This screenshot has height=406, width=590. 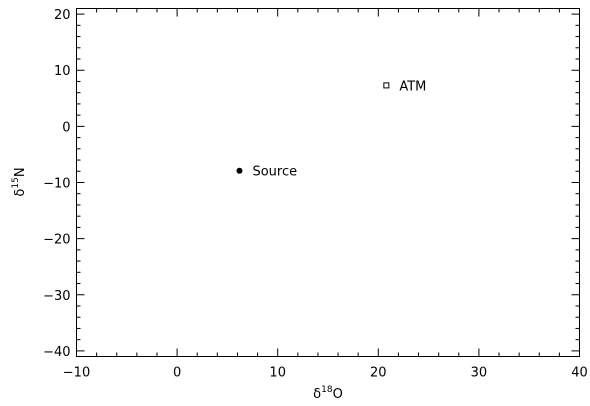 What do you see at coordinates (56, 352) in the screenshot?
I see `y-tick-label: −40` at bounding box center [56, 352].